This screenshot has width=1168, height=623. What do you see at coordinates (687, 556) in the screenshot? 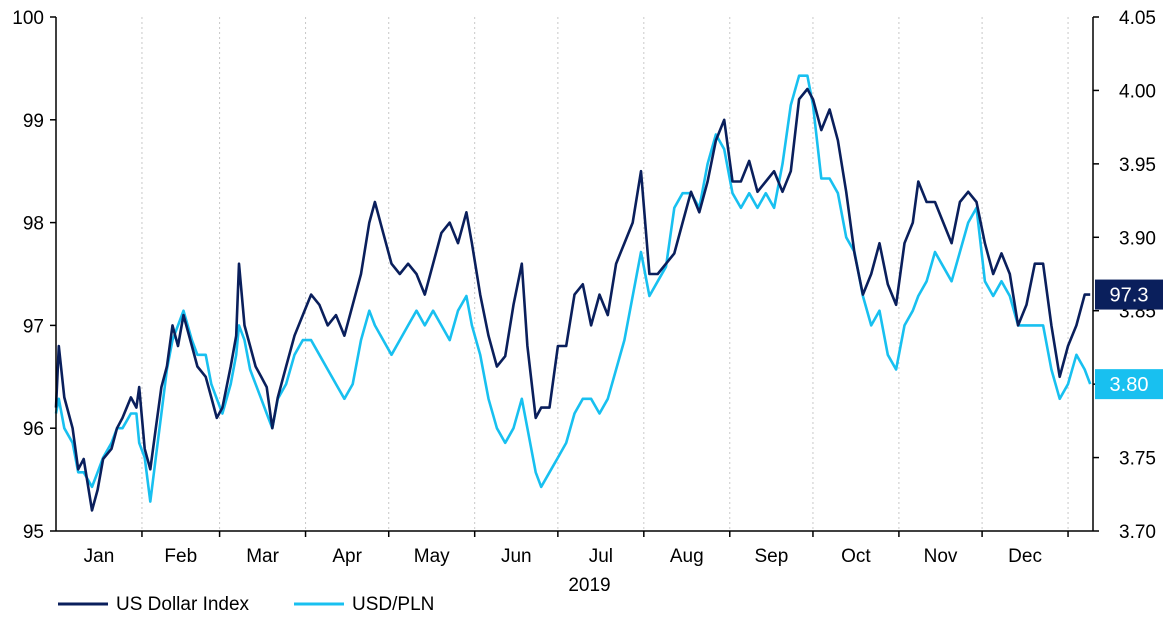
I see `month-label: Aug` at bounding box center [687, 556].